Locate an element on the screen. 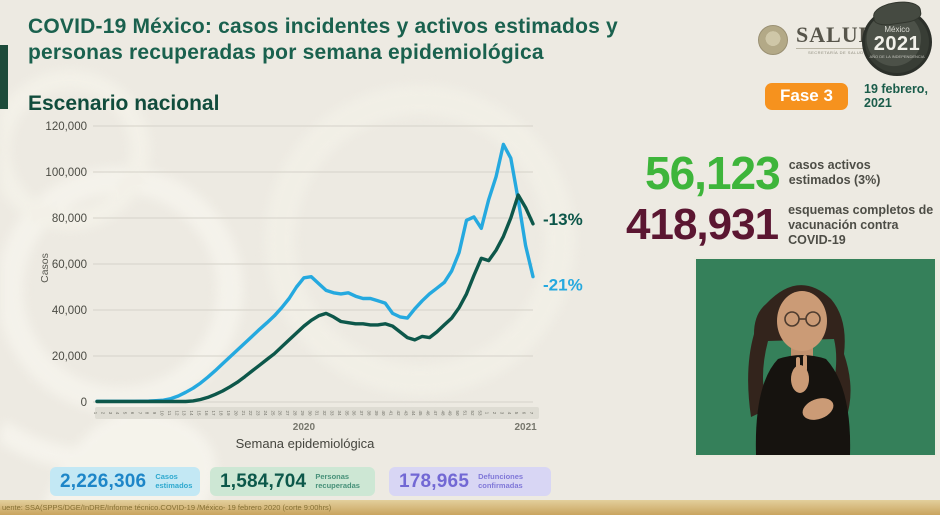 The image size is (940, 515). y-tick-label: 100,000 is located at coordinates (66, 173).